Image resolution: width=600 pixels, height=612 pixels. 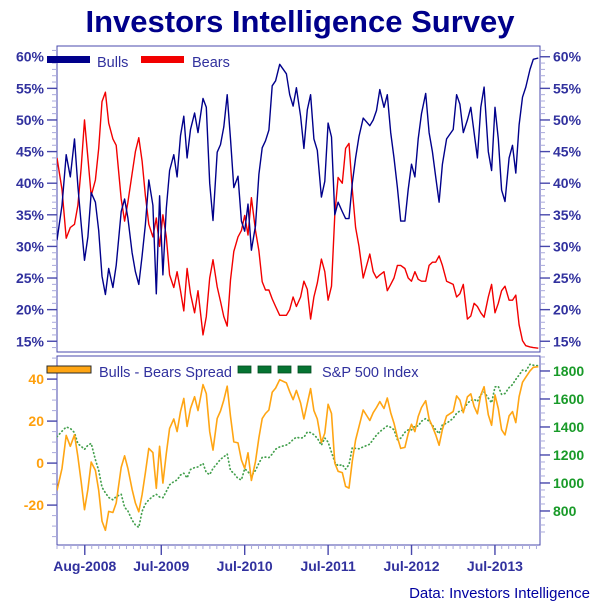 What do you see at coordinates (30, 246) in the screenshot?
I see `y-axis-tick-label-left: 30%` at bounding box center [30, 246].